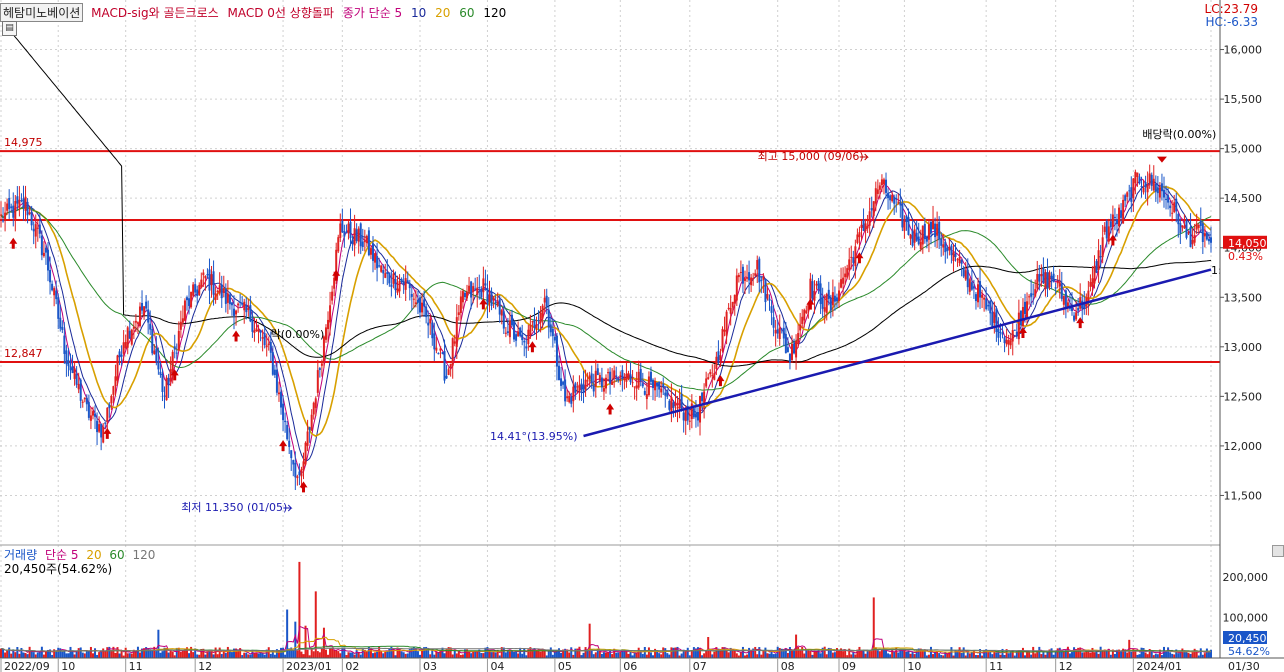 The image size is (1284, 672). What do you see at coordinates (94, 555) in the screenshot?
I see `volume-legend-ma20: 20` at bounding box center [94, 555].